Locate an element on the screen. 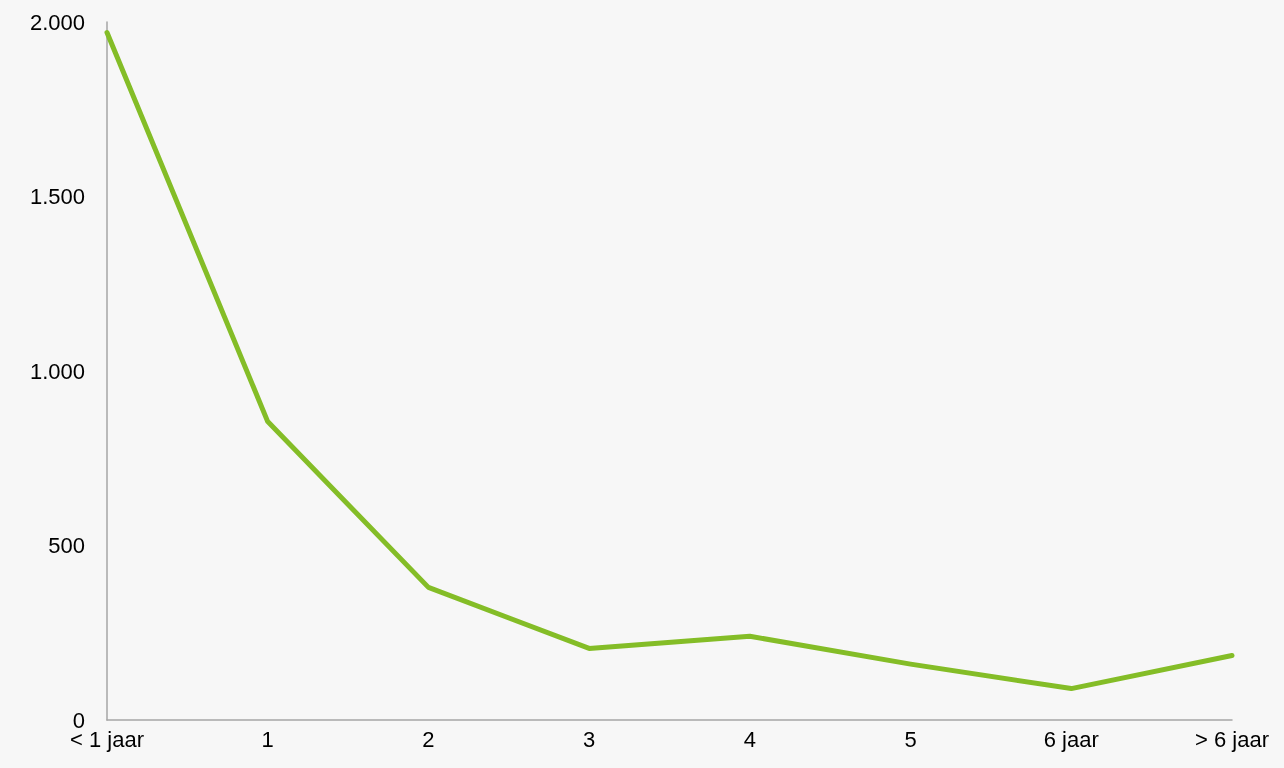  y-tick-label: 2.000 is located at coordinates (57, 22).